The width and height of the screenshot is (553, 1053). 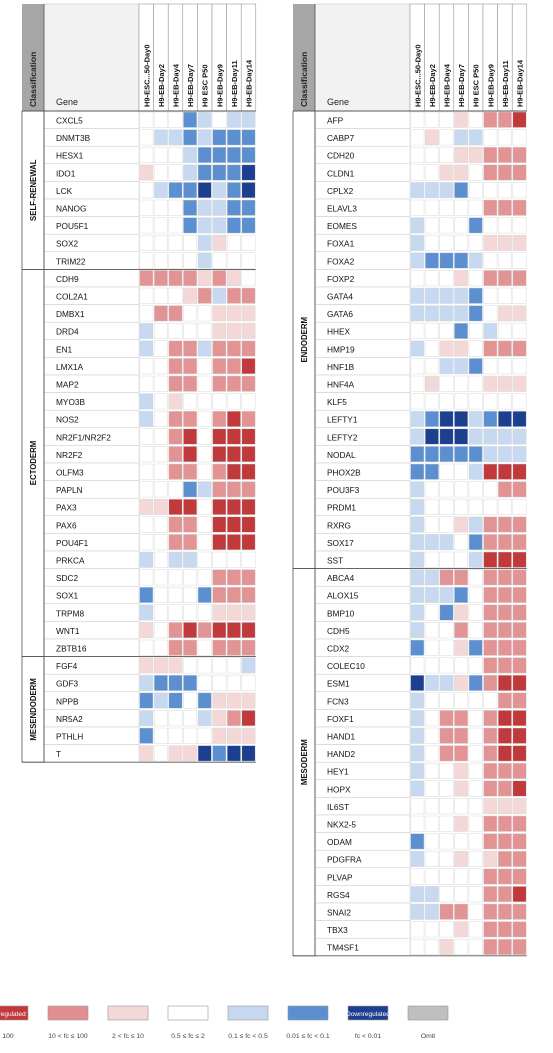 I want to click on left-gene-name: NR2F1/NR2F2, so click(x=83, y=437).